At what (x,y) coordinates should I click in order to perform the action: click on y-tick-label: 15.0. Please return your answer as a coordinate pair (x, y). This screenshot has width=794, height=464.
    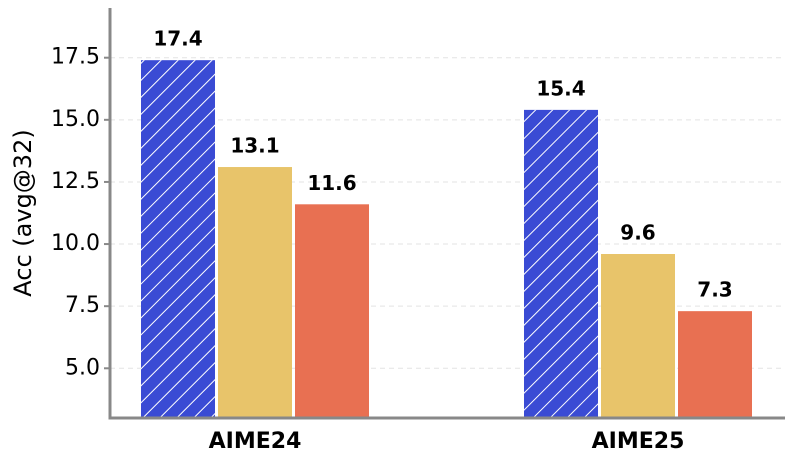
    Looking at the image, I should click on (75, 119).